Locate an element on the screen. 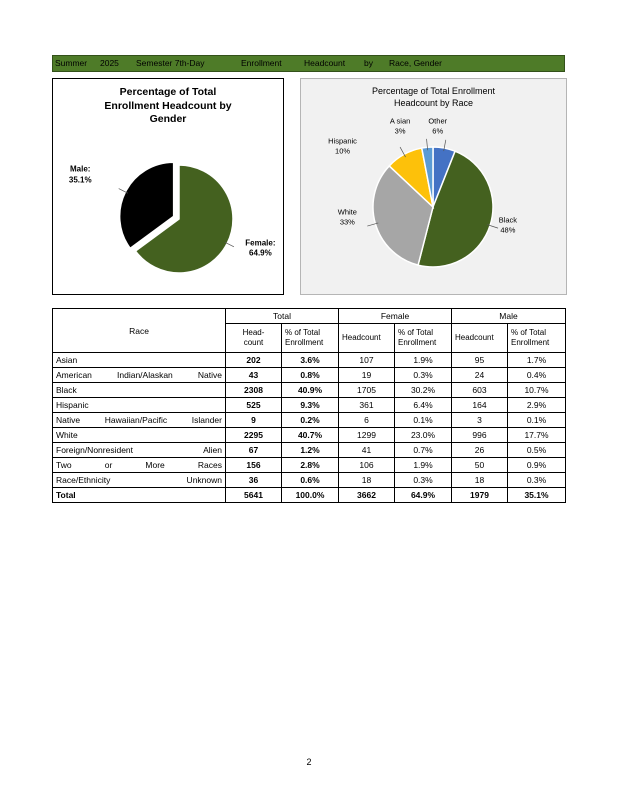  table-row: Total 5641 100.0% 3662 64.9% 1979 35.1% is located at coordinates (309, 495).